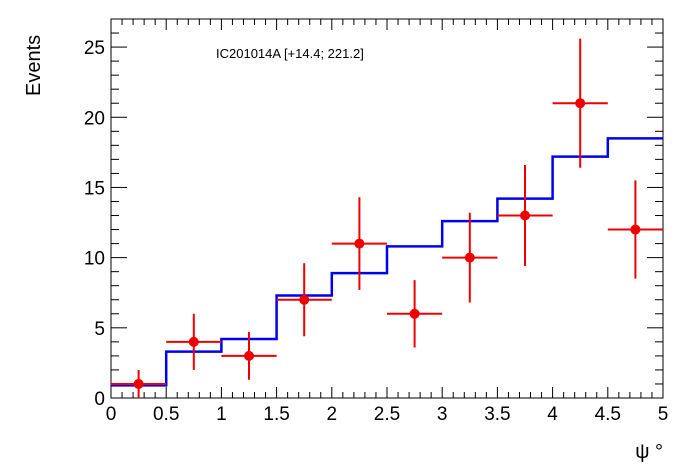 This screenshot has height=474, width=698. I want to click on annotation-label: IC201014A [+14.4; 221.2], so click(290, 53).